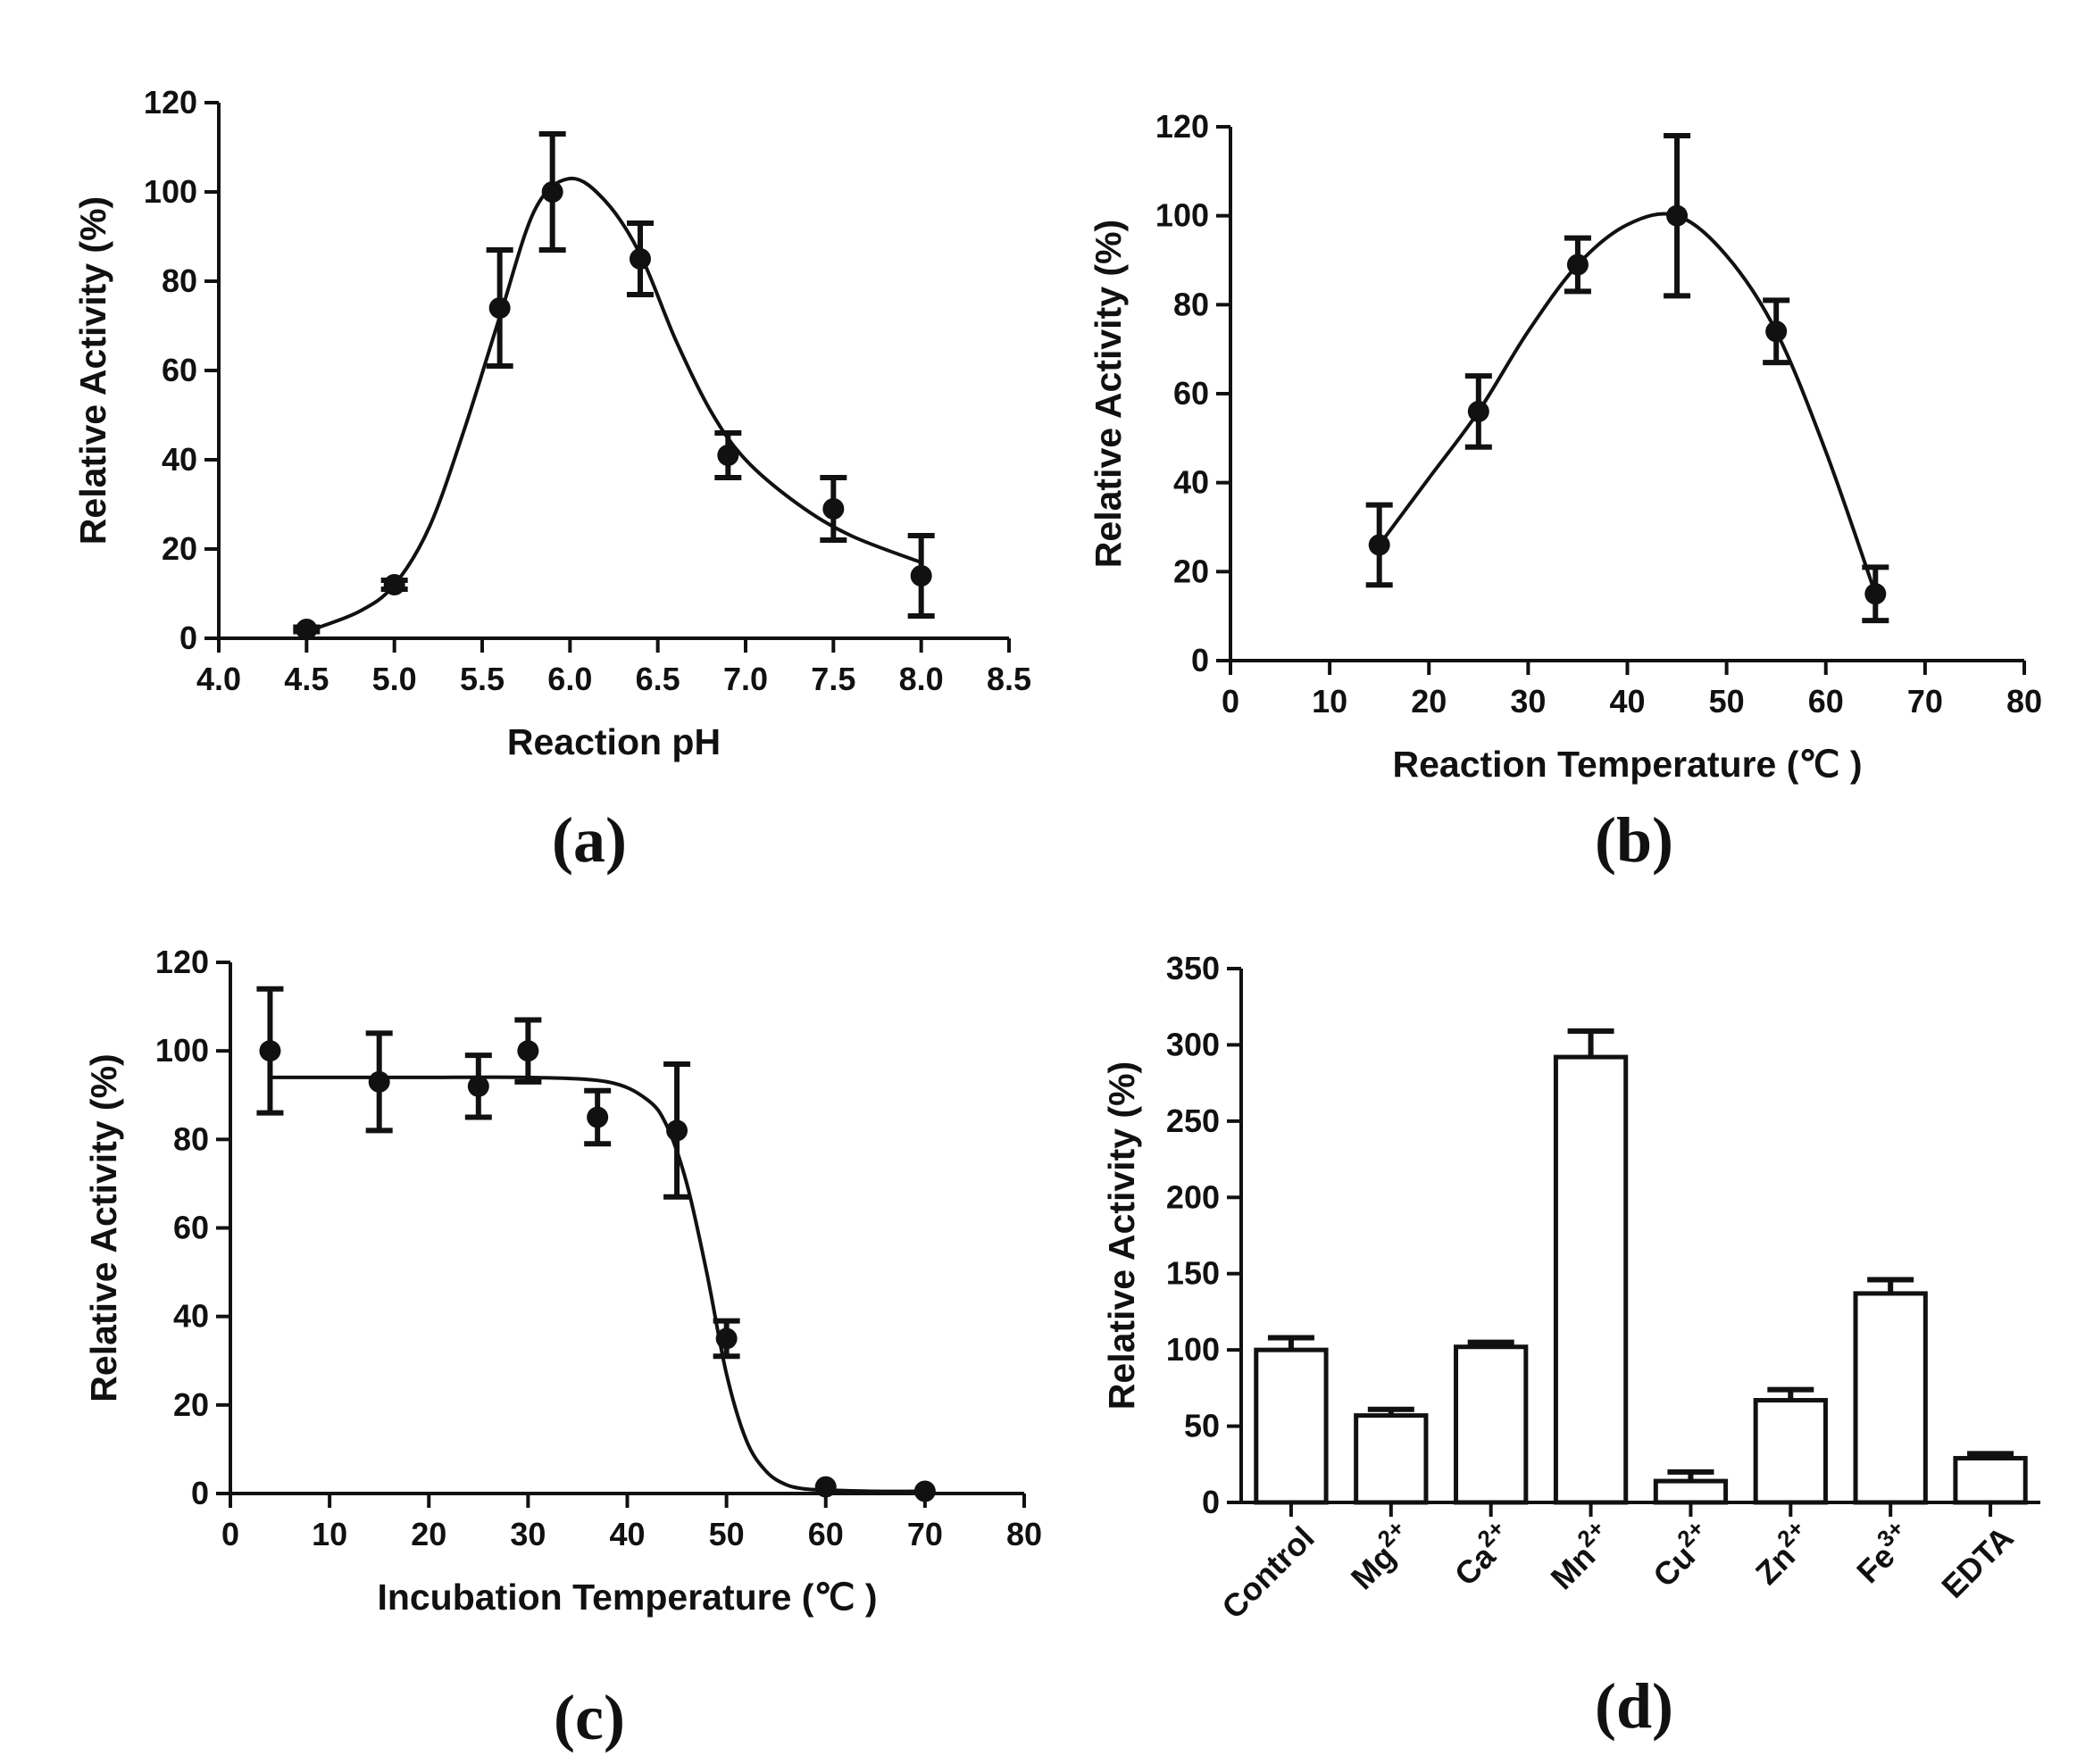 The width and height of the screenshot is (2085, 1764). What do you see at coordinates (1267, 1572) in the screenshot?
I see `category-label-base: Control` at bounding box center [1267, 1572].